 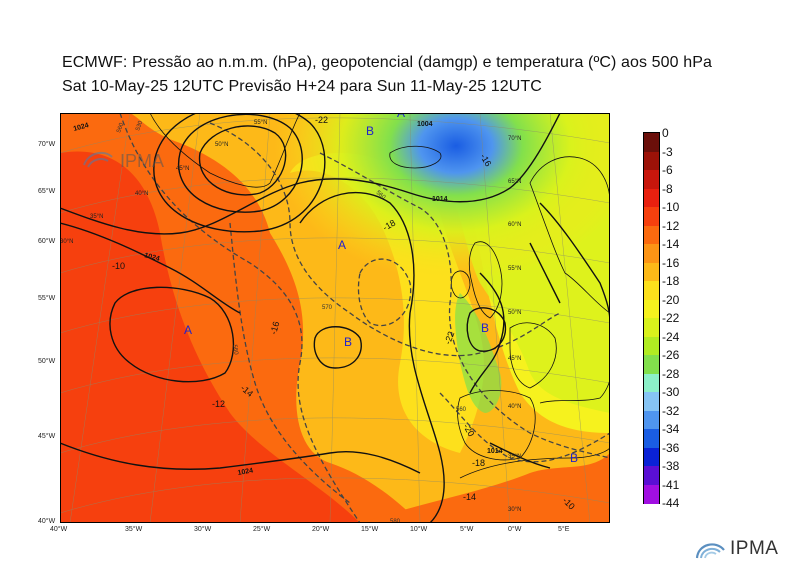 I want to click on legend-label: -12, so click(x=671, y=225).